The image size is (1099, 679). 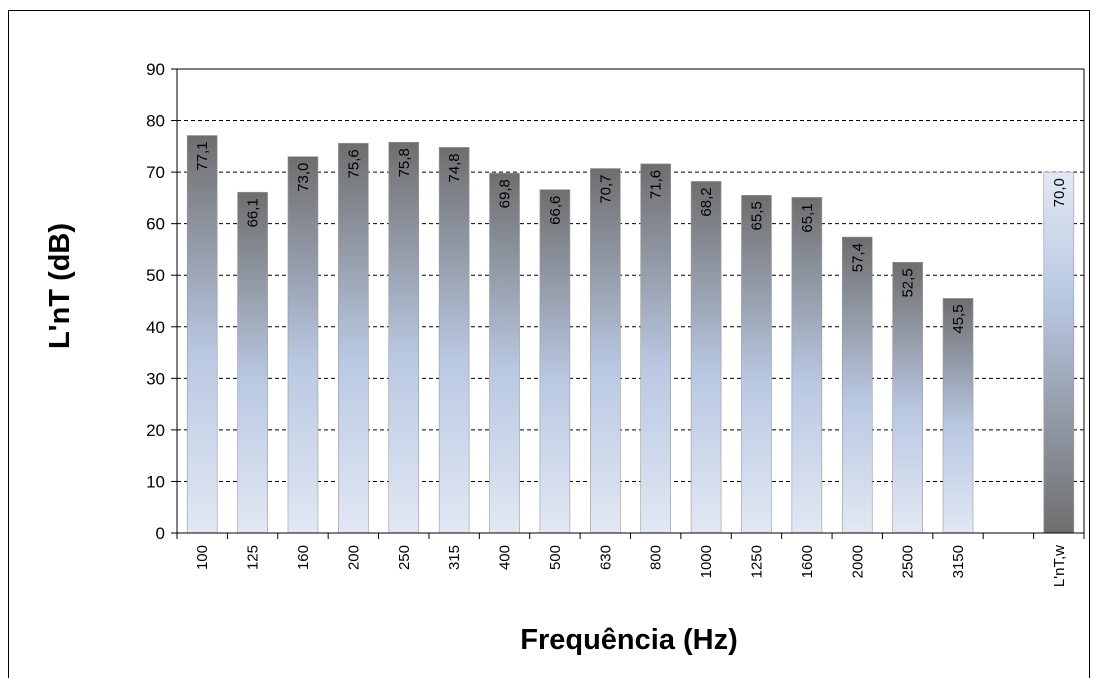 What do you see at coordinates (253, 212) in the screenshot?
I see `data-label: 66,1` at bounding box center [253, 212].